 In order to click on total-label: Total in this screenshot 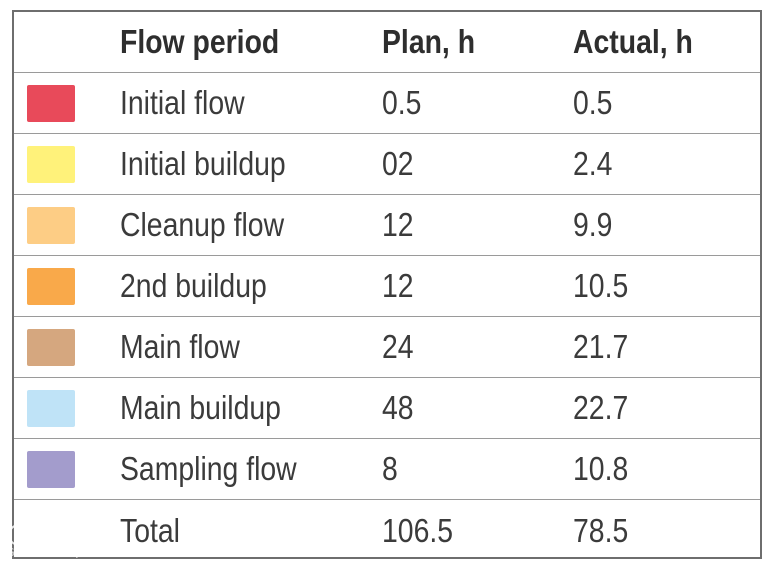, I will do `click(150, 530)`.